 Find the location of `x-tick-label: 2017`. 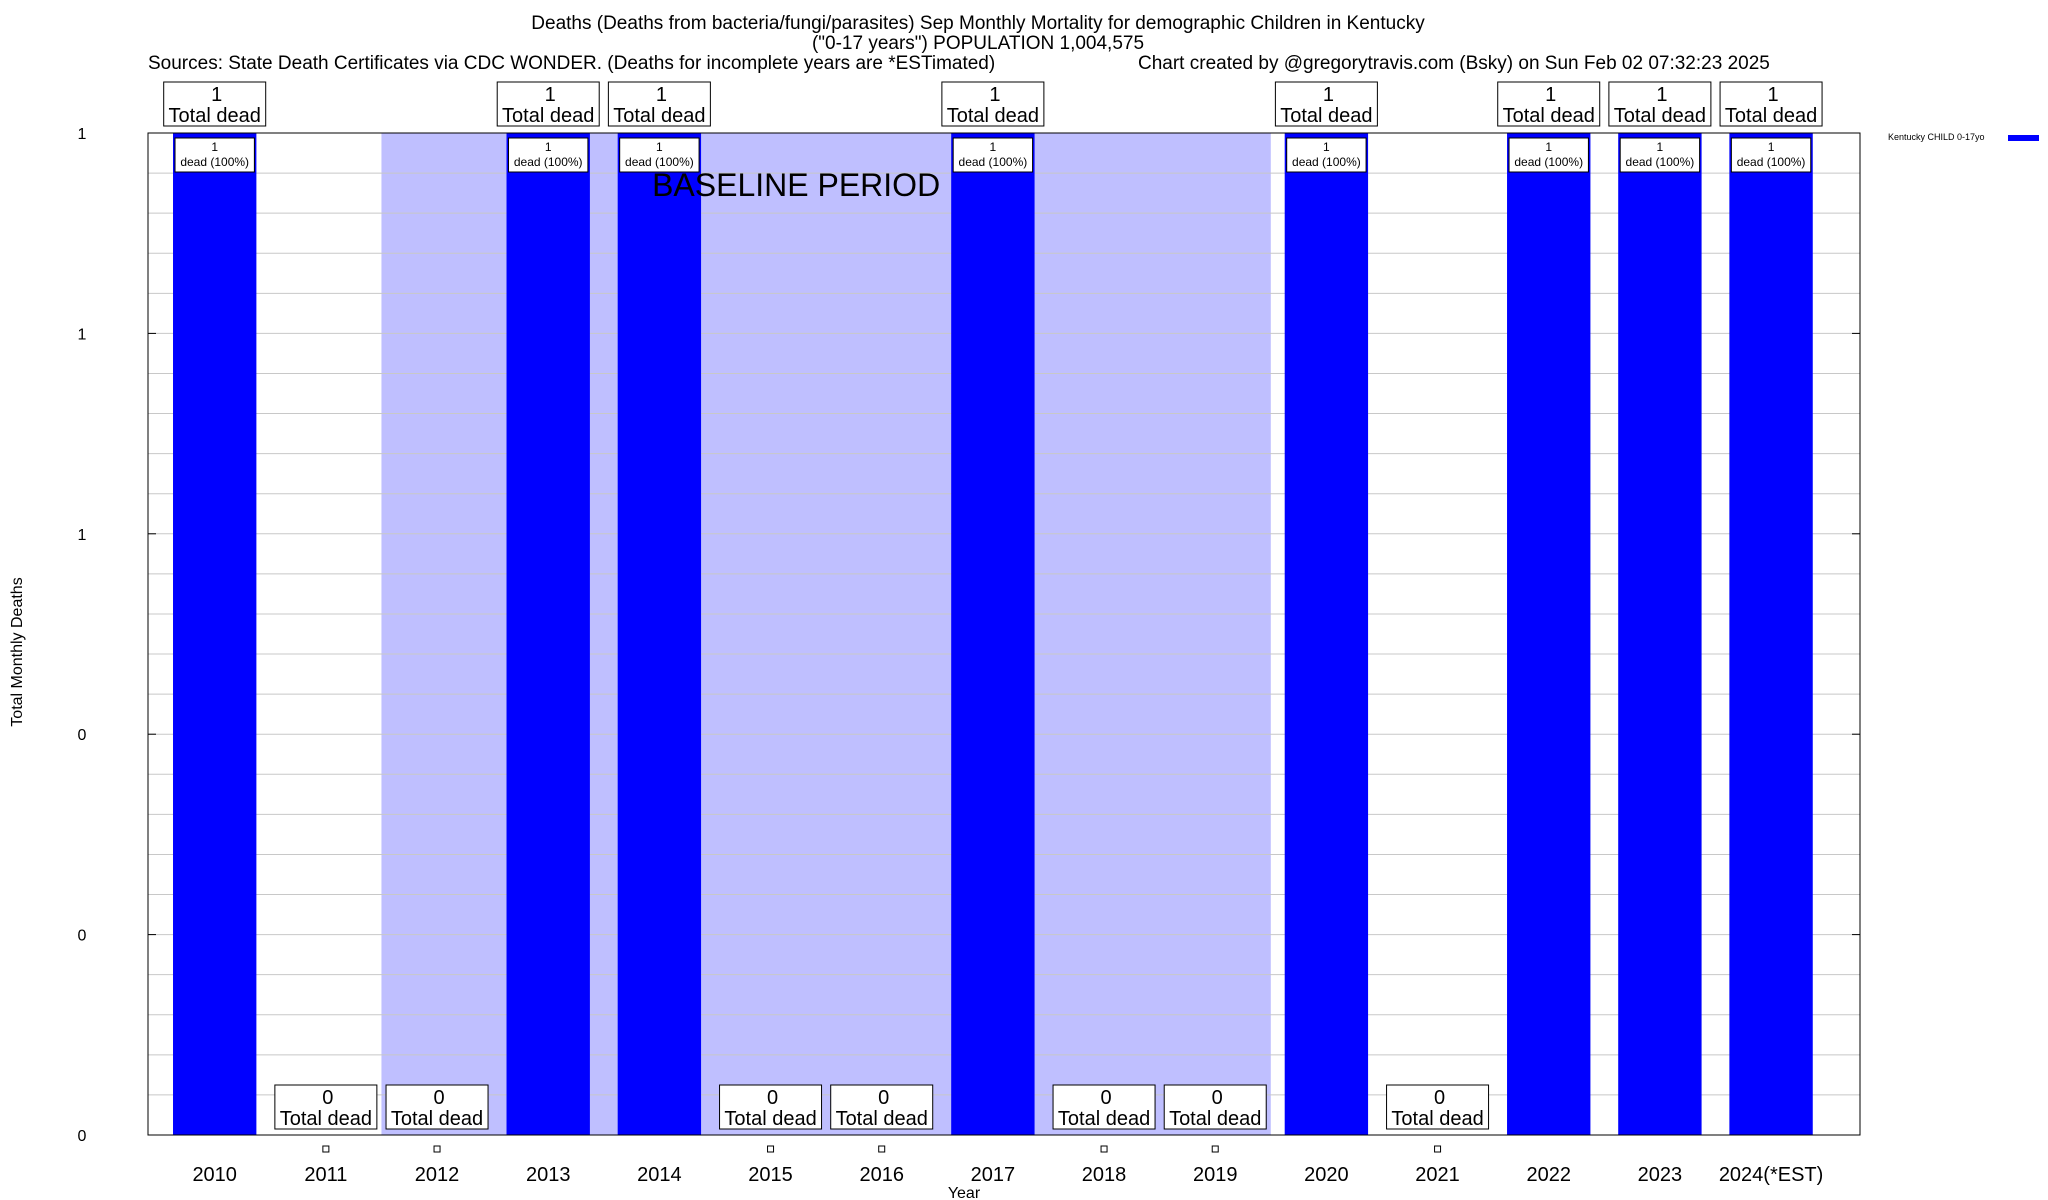

x-tick-label: 2017 is located at coordinates (993, 1175).